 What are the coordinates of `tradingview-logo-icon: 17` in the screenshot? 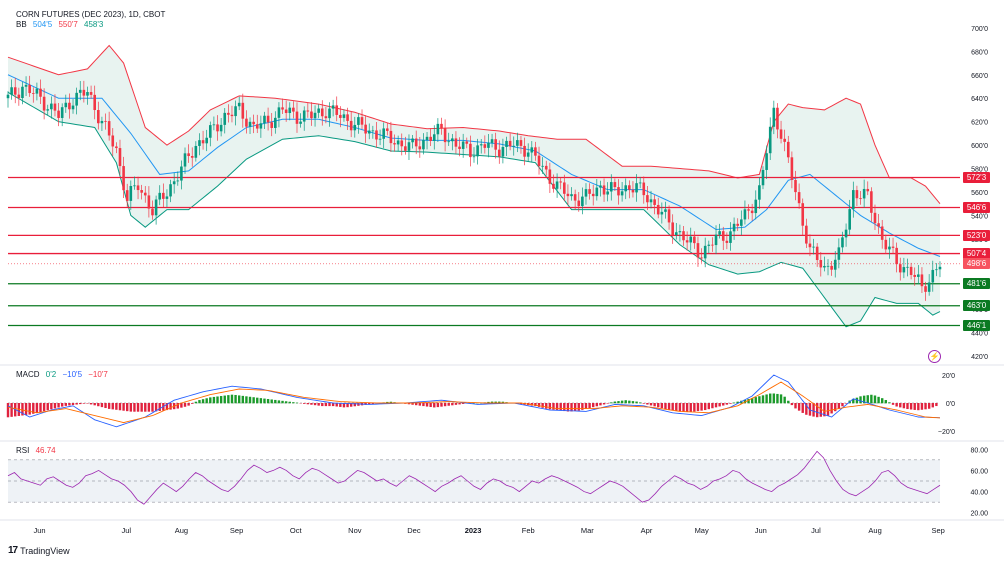 It's located at (13, 550).